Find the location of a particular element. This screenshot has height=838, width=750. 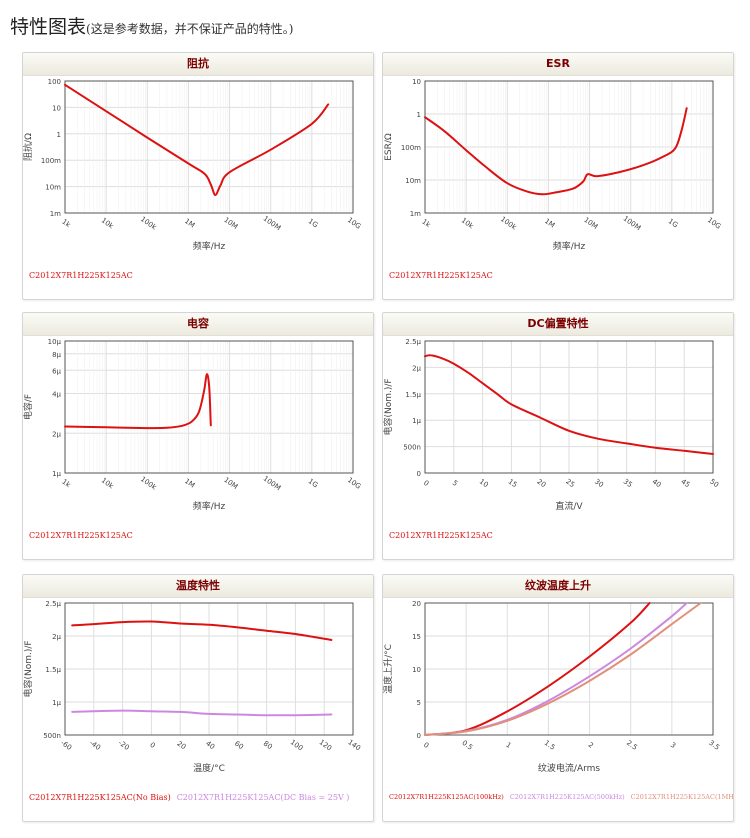

y-tick-label: 6μ is located at coordinates (56, 371).